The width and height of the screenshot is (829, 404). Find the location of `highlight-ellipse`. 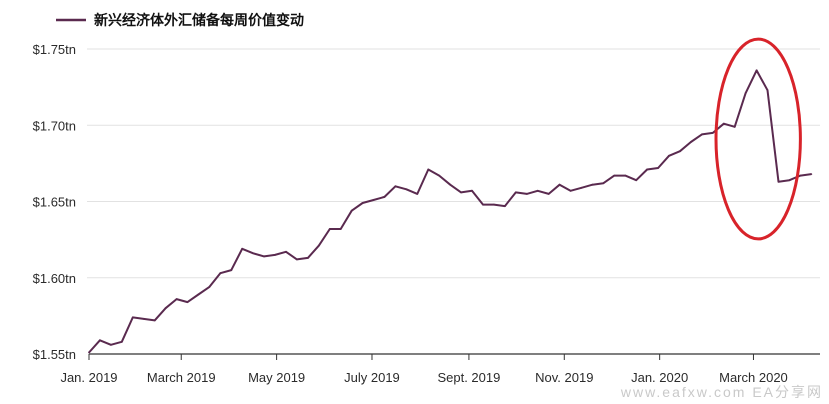

highlight-ellipse is located at coordinates (758, 139).